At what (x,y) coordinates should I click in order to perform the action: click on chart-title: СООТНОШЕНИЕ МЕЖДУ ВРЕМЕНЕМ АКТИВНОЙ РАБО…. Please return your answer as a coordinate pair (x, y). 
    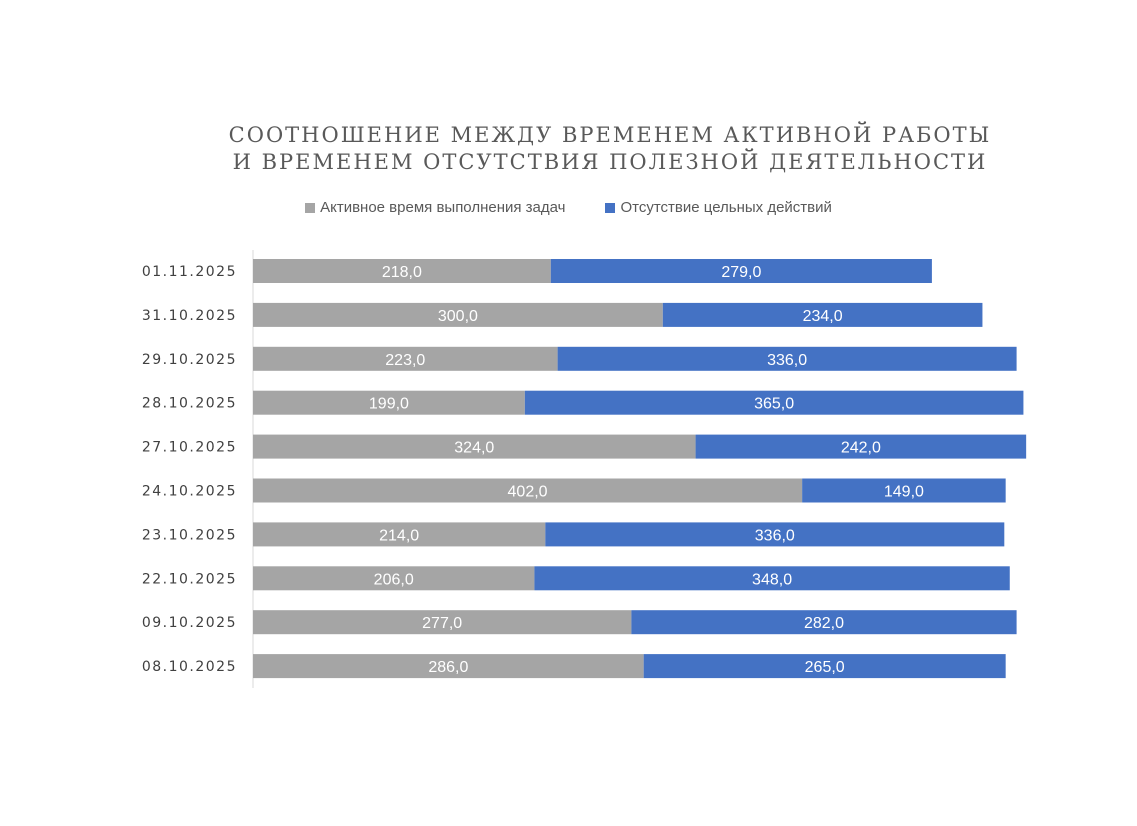
    Looking at the image, I should click on (610, 149).